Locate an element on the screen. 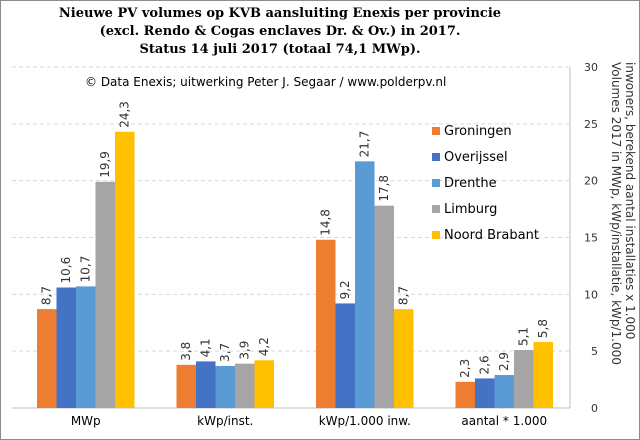  x-category-label: MWp is located at coordinates (86, 421).